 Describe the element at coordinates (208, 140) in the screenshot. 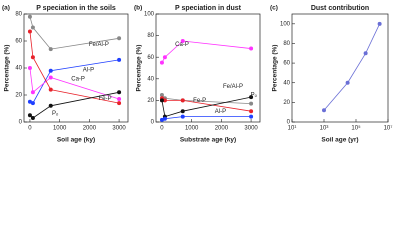

I see `x-axis-label: Substrate age (ky)` at that location.